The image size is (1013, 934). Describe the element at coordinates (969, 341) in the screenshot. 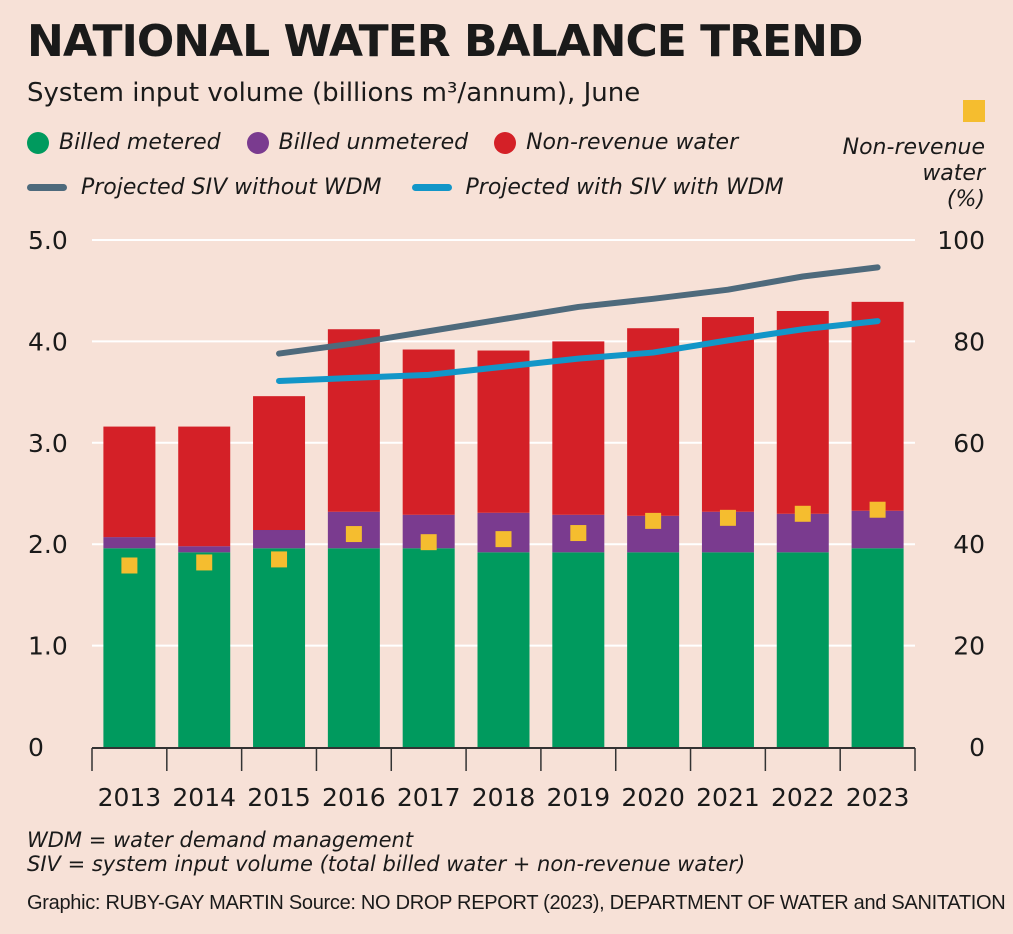

I see `y-tick-label-right: 80` at that location.